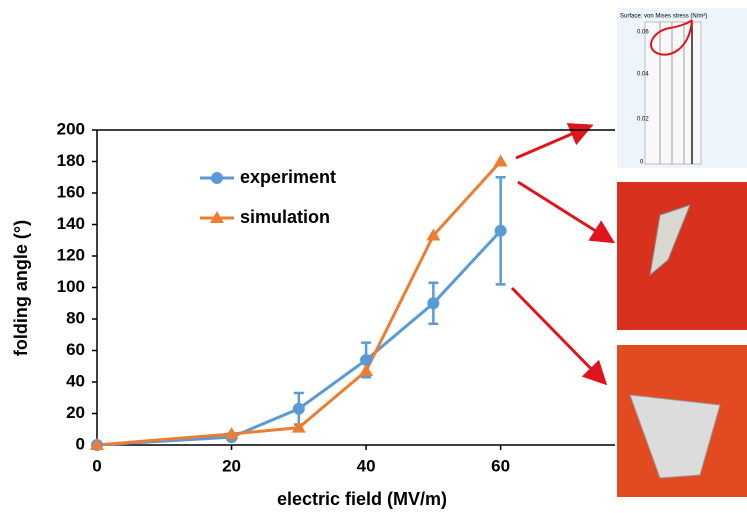 This screenshot has width=747, height=513. I want to click on inset-label: 0.06, so click(643, 33).